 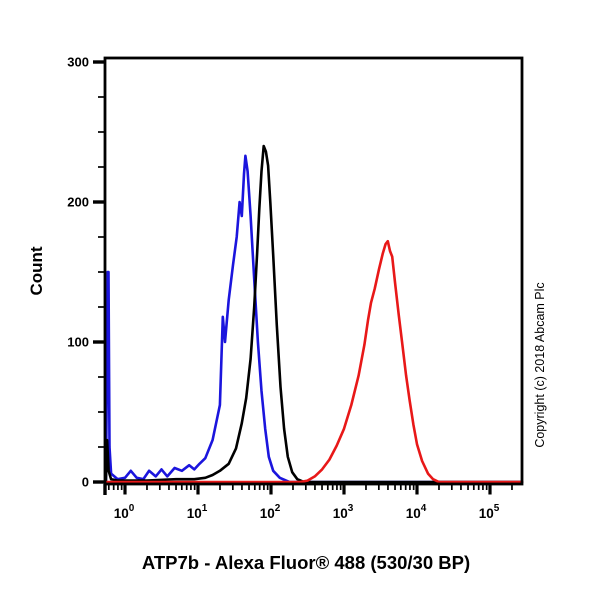 What do you see at coordinates (343, 512) in the screenshot?
I see `x-tick-label: 10³` at bounding box center [343, 512].